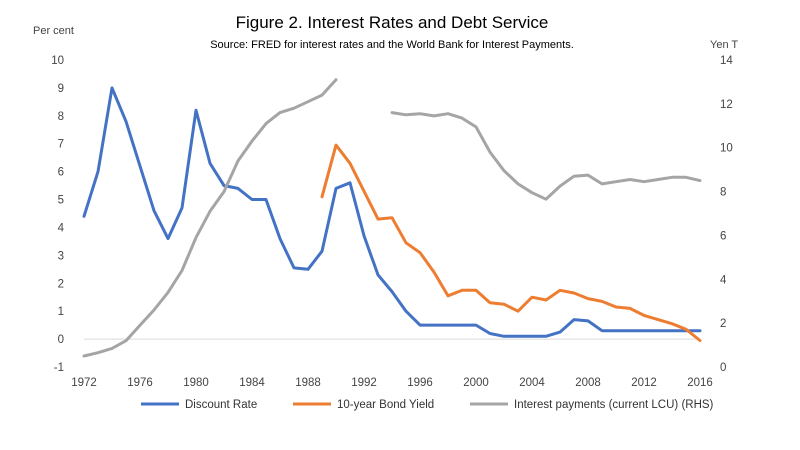 The width and height of the screenshot is (800, 450). What do you see at coordinates (723, 324) in the screenshot?
I see `y2-tick-label: 2` at bounding box center [723, 324].